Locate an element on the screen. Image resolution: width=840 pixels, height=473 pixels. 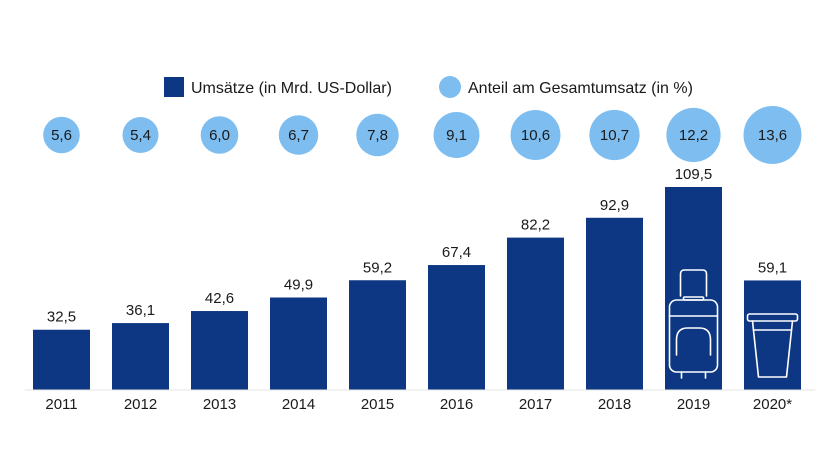
share-circle-2020* is located at coordinates (772, 135).